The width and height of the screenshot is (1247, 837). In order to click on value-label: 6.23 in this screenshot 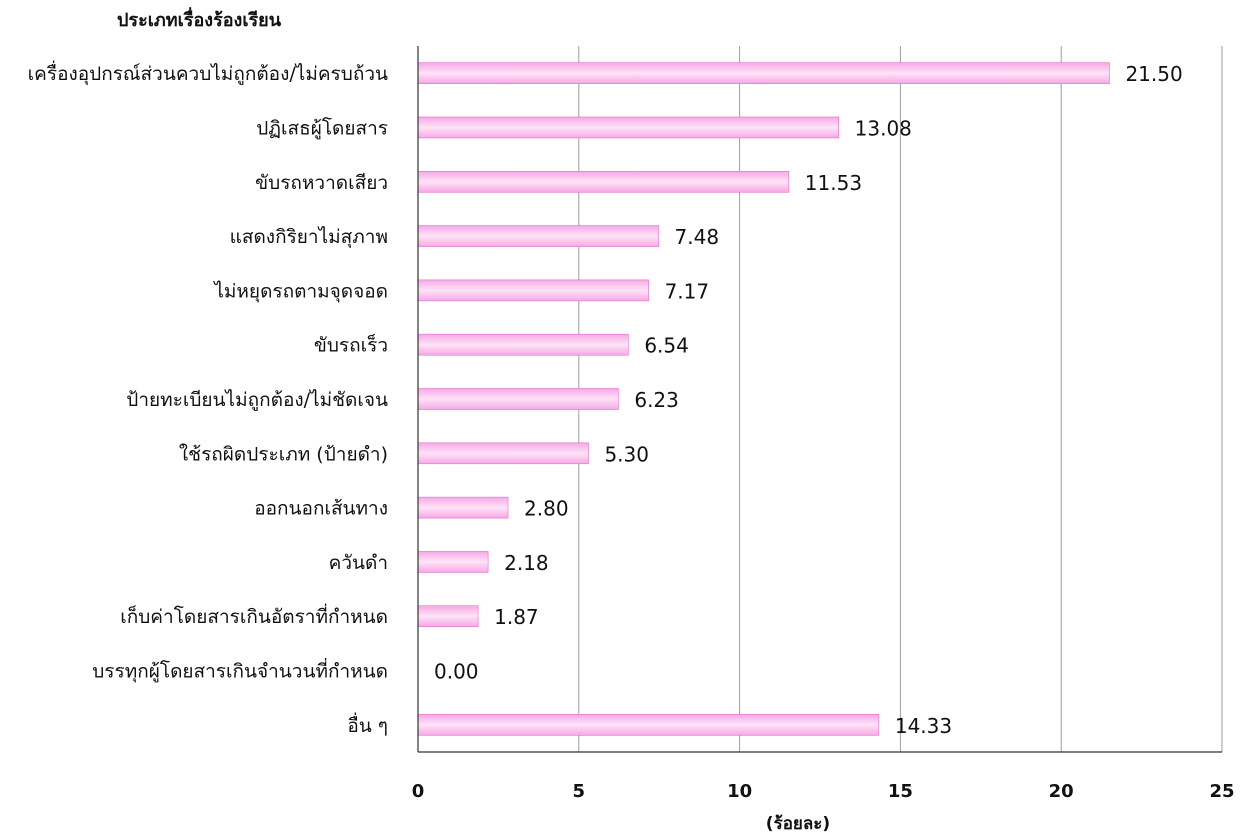, I will do `click(656, 400)`.